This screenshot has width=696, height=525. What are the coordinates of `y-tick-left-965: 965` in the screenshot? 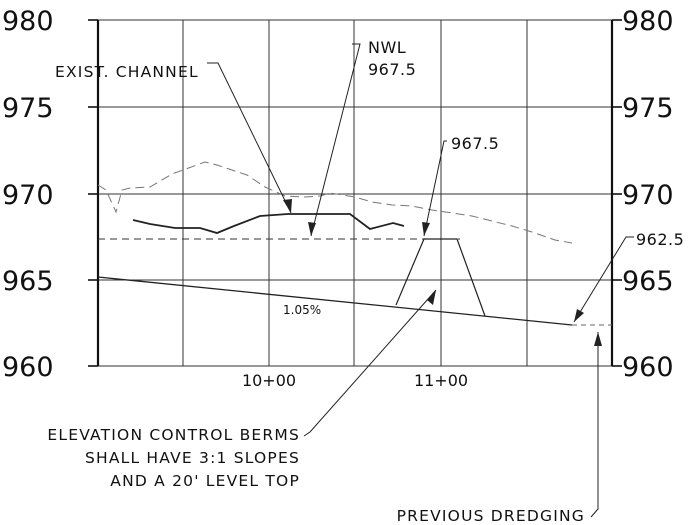 It's located at (28, 281).